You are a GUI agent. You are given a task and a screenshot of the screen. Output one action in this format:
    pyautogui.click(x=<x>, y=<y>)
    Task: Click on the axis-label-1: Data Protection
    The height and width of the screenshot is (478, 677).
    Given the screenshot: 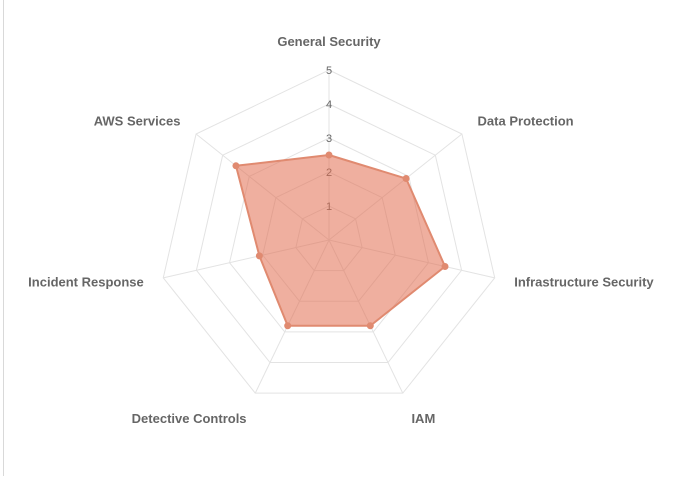 What is the action you would take?
    pyautogui.click(x=526, y=121)
    